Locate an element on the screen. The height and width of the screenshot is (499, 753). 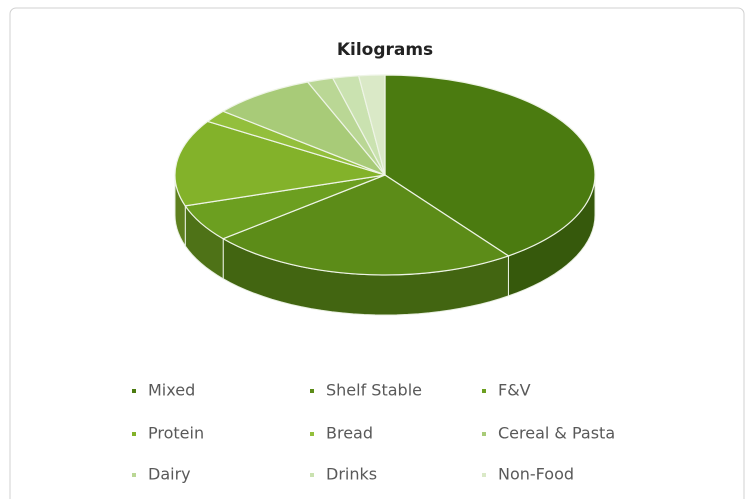
legend-label: Shelf Stable is located at coordinates (374, 390).